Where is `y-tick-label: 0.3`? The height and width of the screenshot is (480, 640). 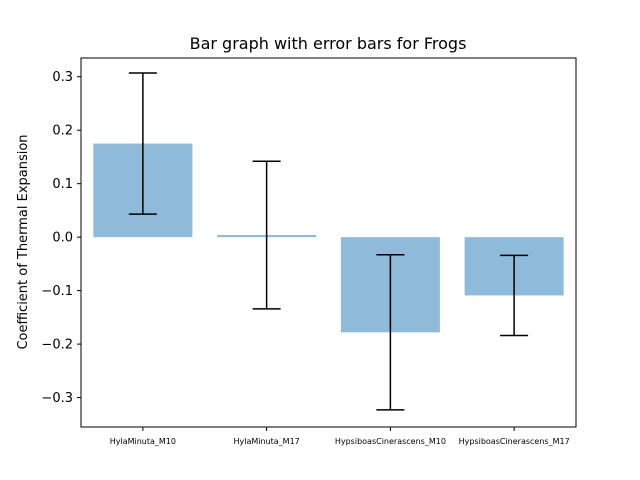
y-tick-label: 0.3 is located at coordinates (62, 77).